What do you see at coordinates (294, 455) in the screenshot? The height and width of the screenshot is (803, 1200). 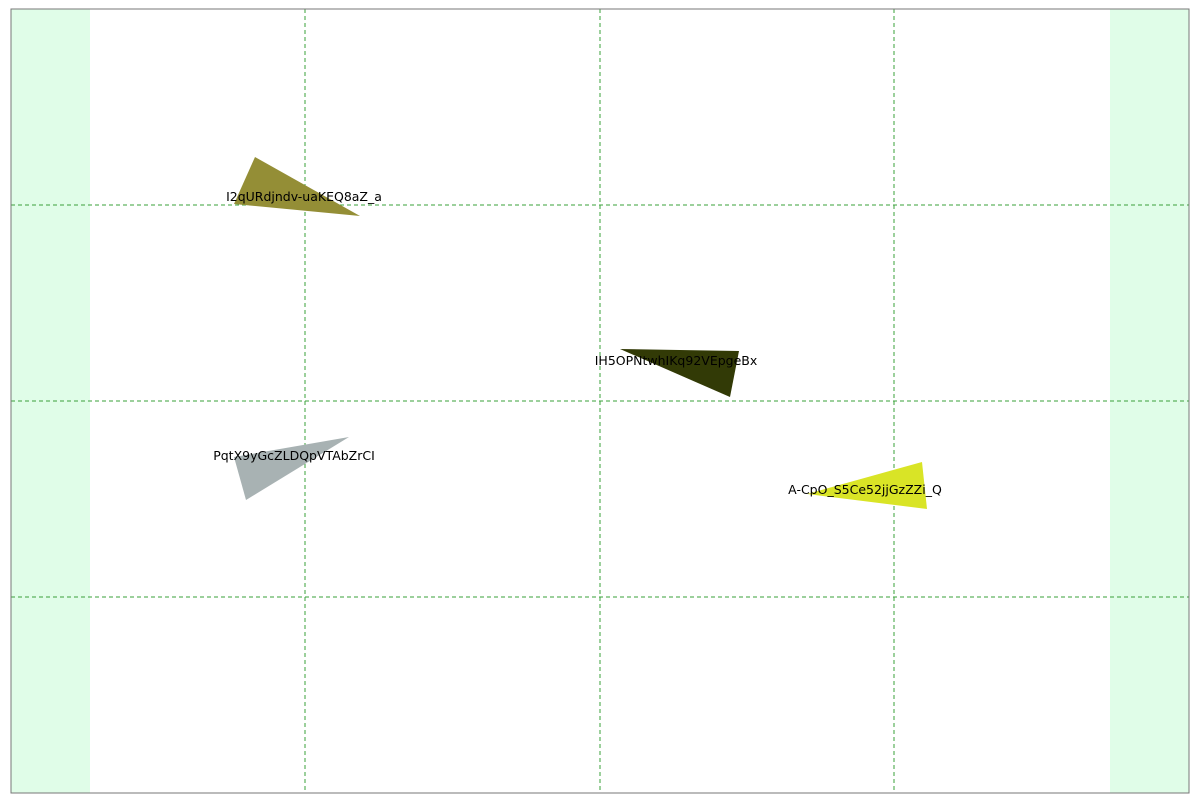 I see `node-label: PqtX9yGcZLDQpVTAbZrCI` at bounding box center [294, 455].